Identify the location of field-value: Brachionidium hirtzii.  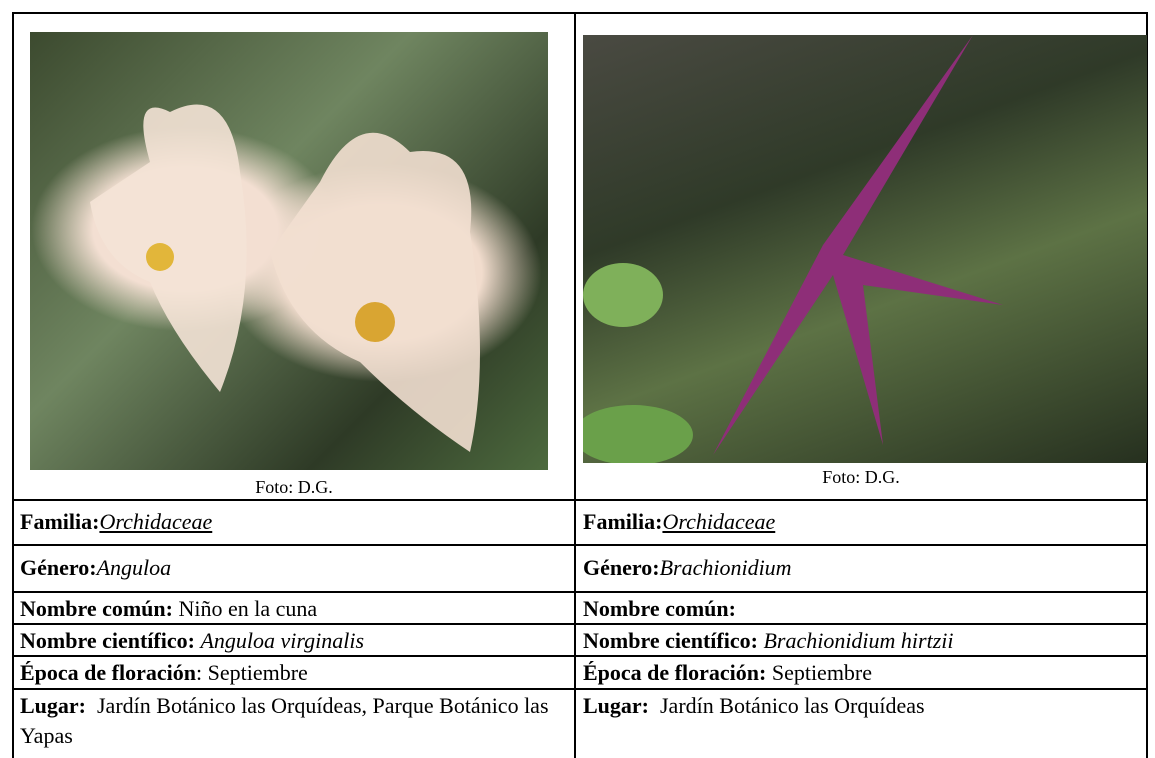
(858, 640).